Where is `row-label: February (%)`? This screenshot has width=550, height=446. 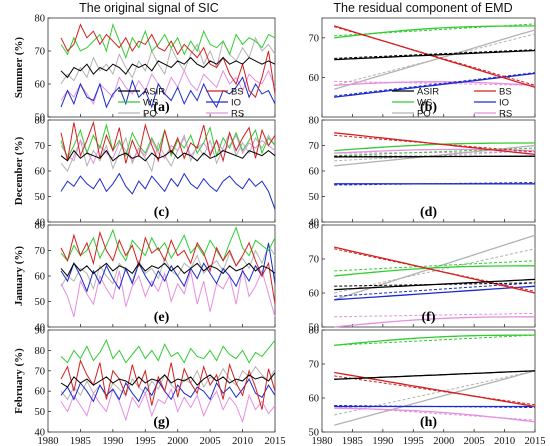 row-label: February (%) is located at coordinates (19, 381).